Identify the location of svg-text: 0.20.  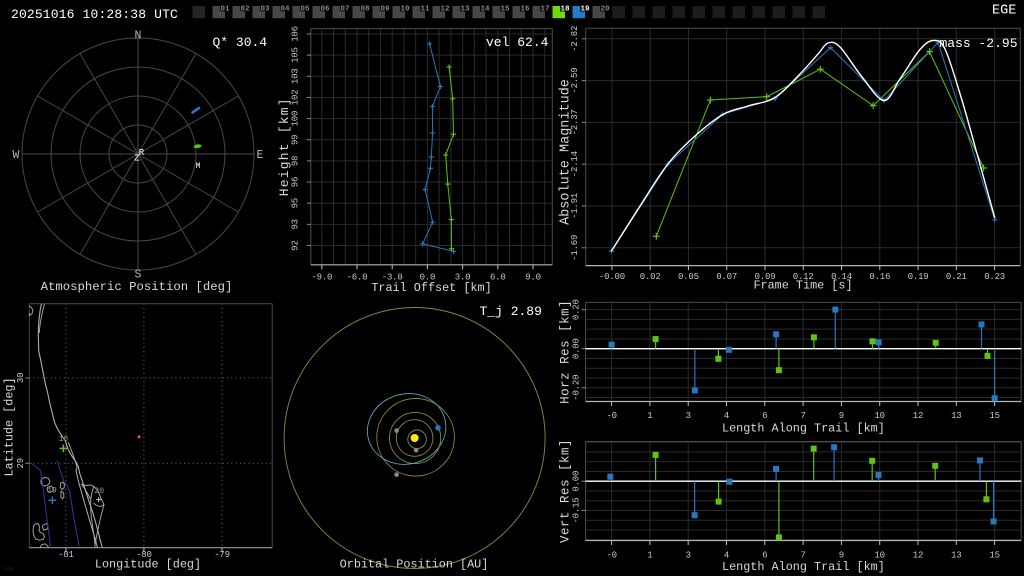
(577, 309).